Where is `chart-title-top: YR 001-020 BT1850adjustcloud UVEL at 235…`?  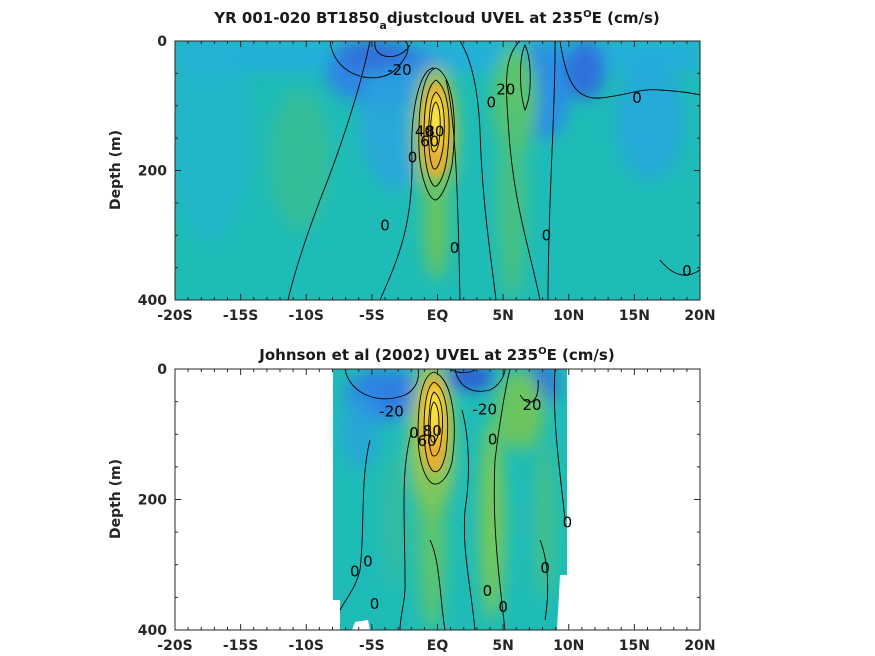 chart-title-top: YR 001-020 BT1850adjustcloud UVEL at 235… is located at coordinates (436, 20).